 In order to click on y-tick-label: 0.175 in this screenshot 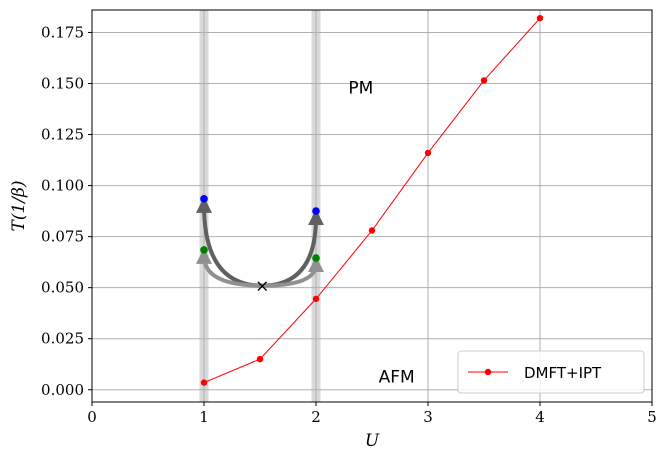, I will do `click(62, 32)`.